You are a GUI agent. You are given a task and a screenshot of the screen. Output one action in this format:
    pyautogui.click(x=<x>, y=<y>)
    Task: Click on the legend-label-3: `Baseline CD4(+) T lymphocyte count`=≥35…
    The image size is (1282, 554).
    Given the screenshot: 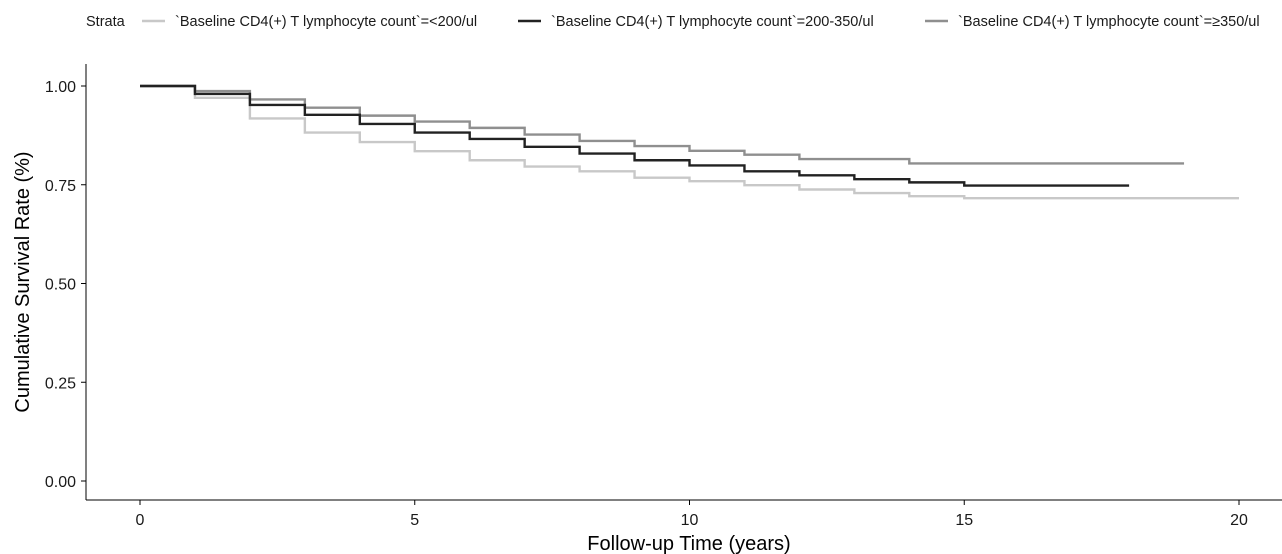 What is the action you would take?
    pyautogui.click(x=1109, y=22)
    